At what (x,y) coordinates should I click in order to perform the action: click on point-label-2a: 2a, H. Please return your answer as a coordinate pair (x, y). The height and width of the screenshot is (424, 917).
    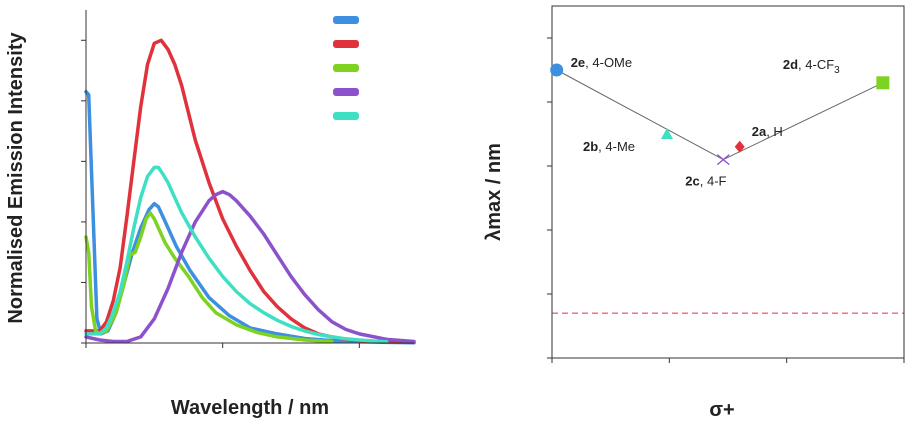
    Looking at the image, I should click on (767, 131).